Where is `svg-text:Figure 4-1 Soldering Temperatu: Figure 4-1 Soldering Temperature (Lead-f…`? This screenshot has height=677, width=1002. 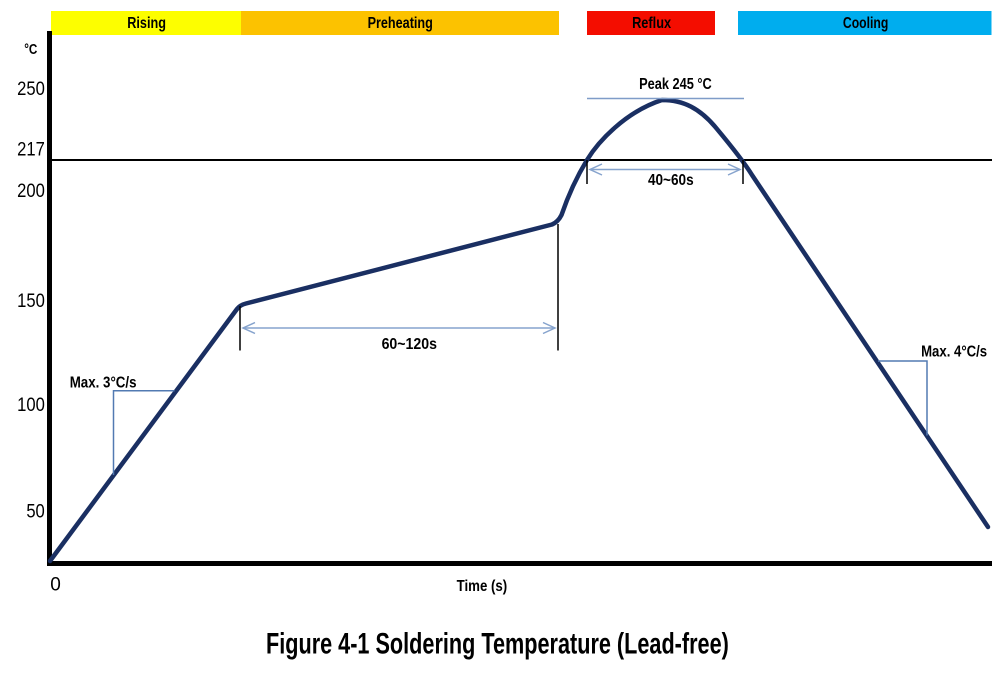
svg-text:Figure 4-1 Soldering Temperatu: Figure 4-1 Soldering Temperature (Lead-f… is located at coordinates (497, 643).